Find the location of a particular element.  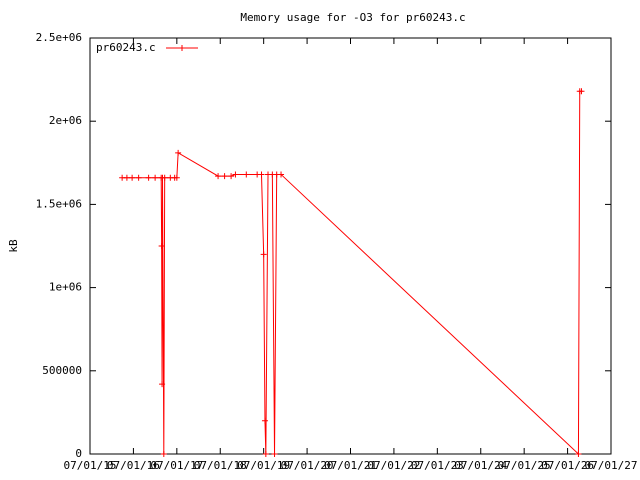

x-tick-label: 07/01/22 is located at coordinates (393, 465).